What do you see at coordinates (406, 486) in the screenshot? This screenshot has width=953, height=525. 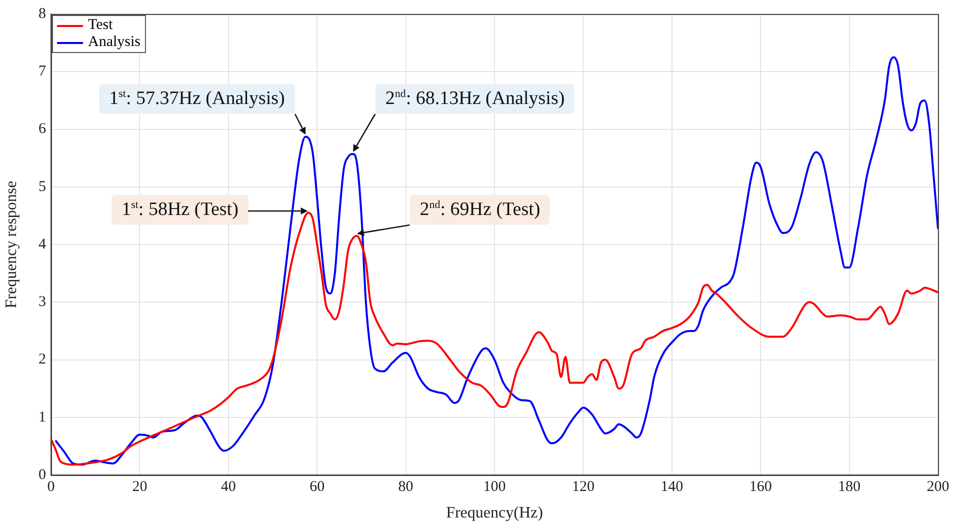 I see `x-tick-label: 80` at bounding box center [406, 486].